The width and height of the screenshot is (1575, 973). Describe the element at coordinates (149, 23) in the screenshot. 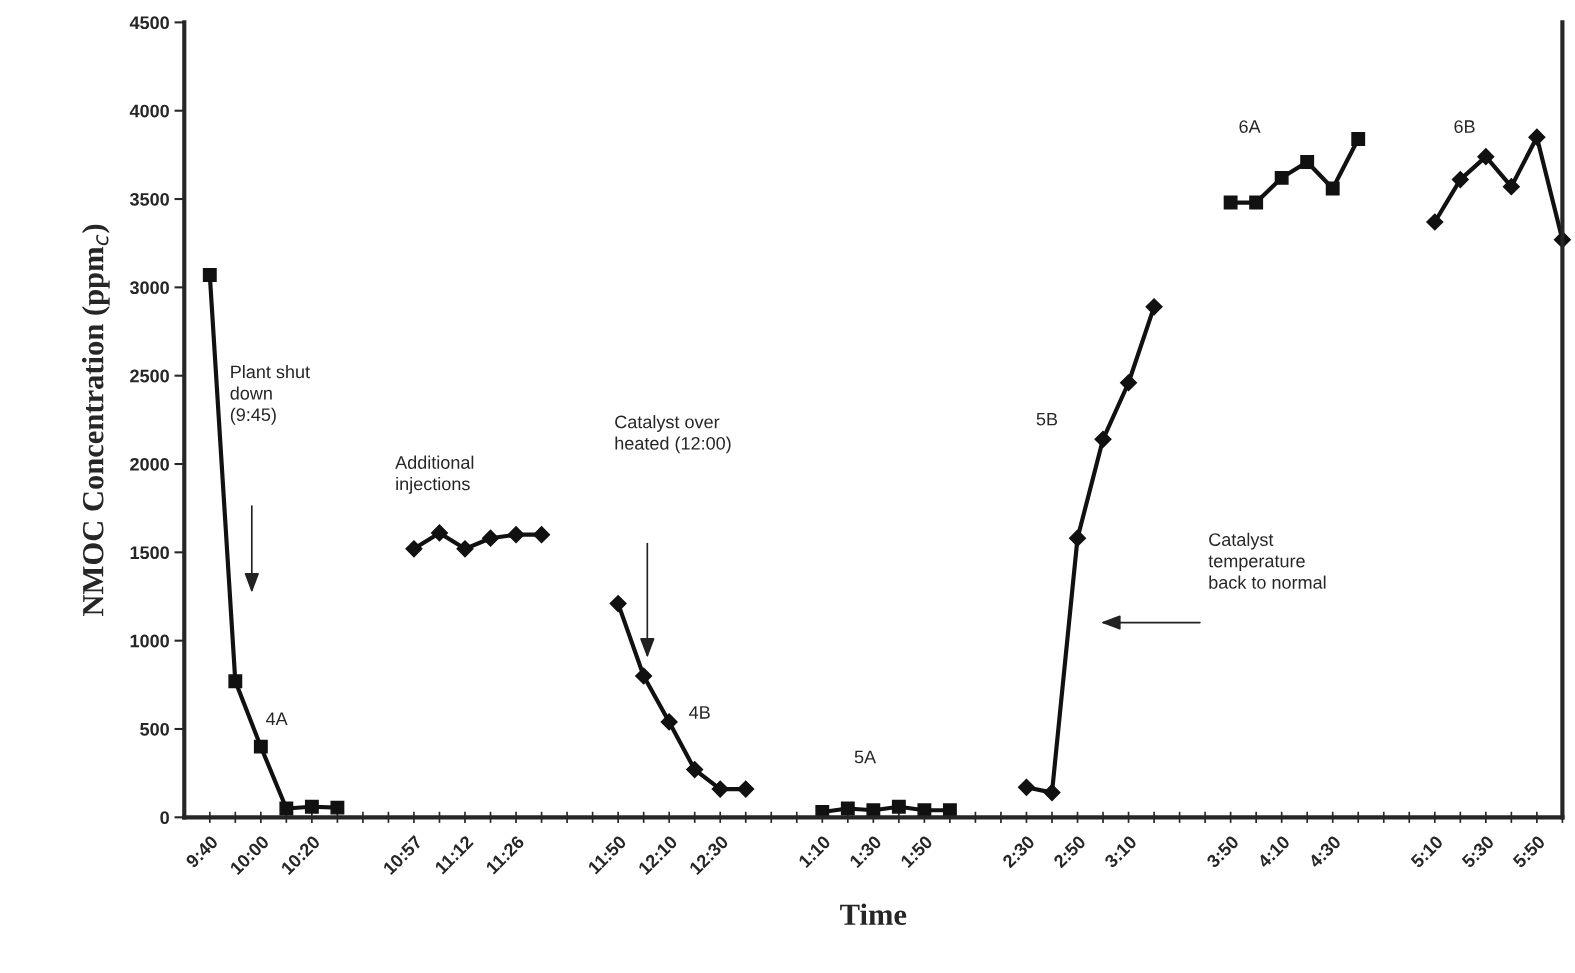

I see `y-tick-label: 4500` at that location.